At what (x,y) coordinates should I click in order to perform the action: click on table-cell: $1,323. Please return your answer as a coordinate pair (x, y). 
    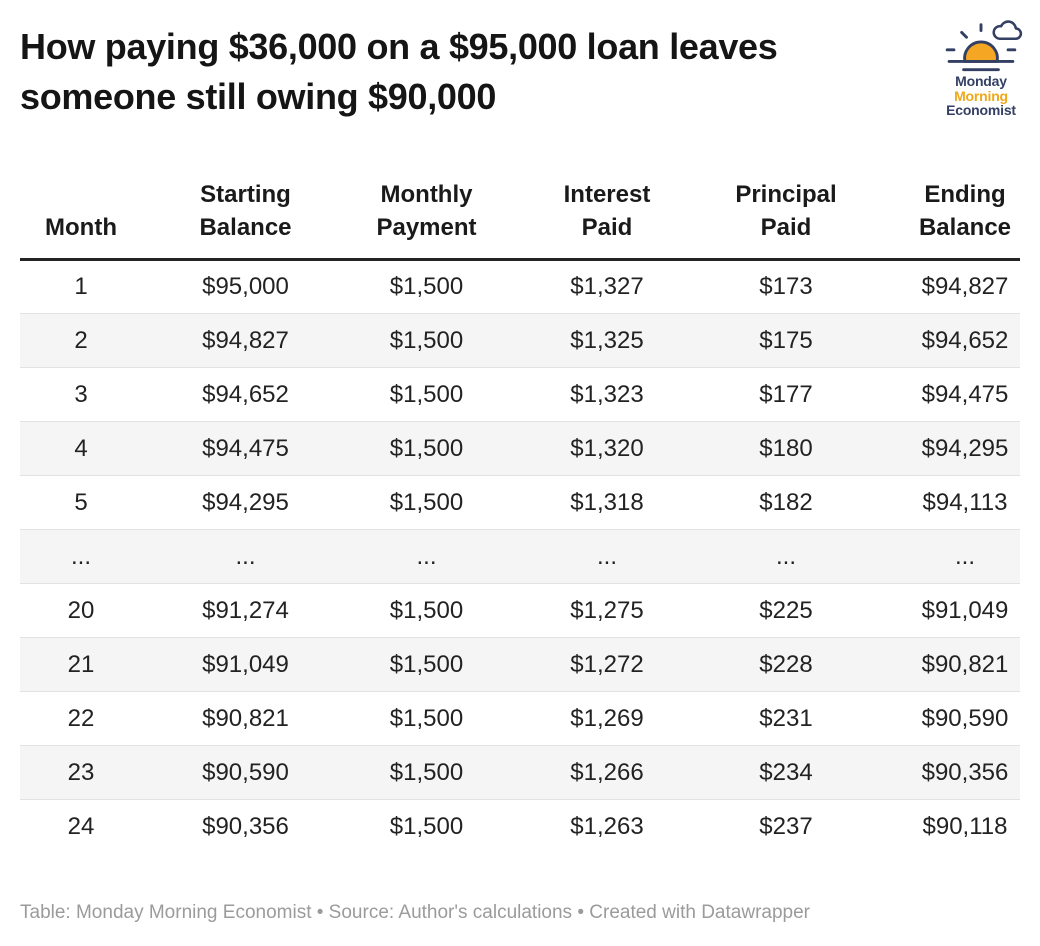
    Looking at the image, I should click on (607, 394).